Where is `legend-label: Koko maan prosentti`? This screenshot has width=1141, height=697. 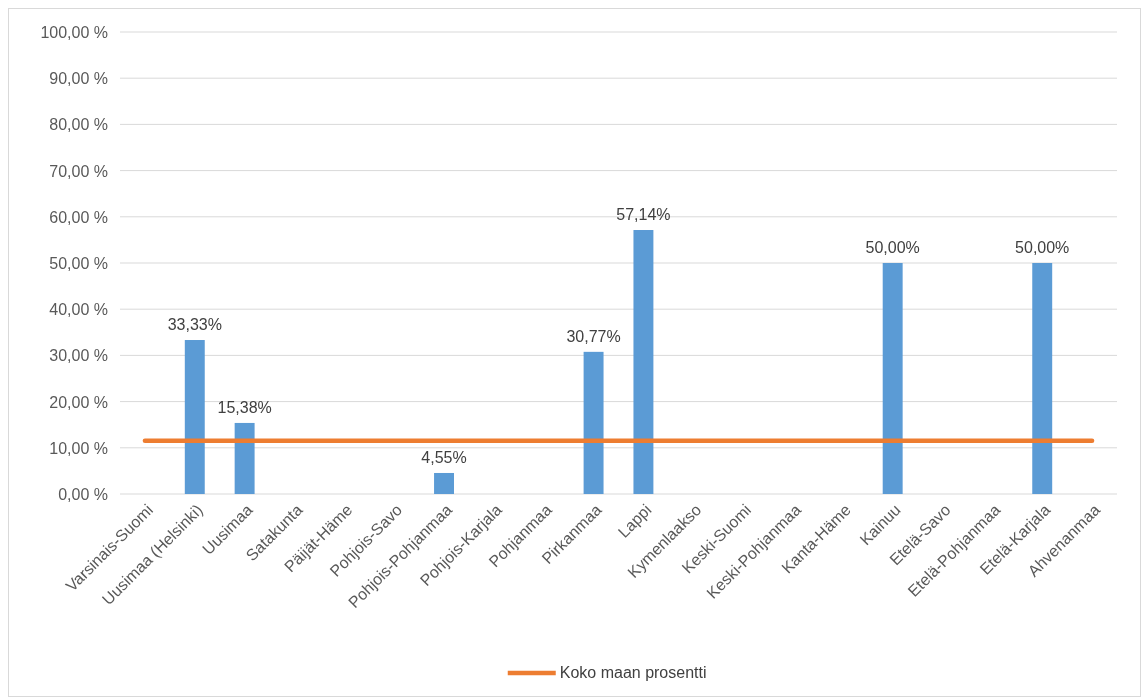
legend-label: Koko maan prosentti is located at coordinates (633, 672).